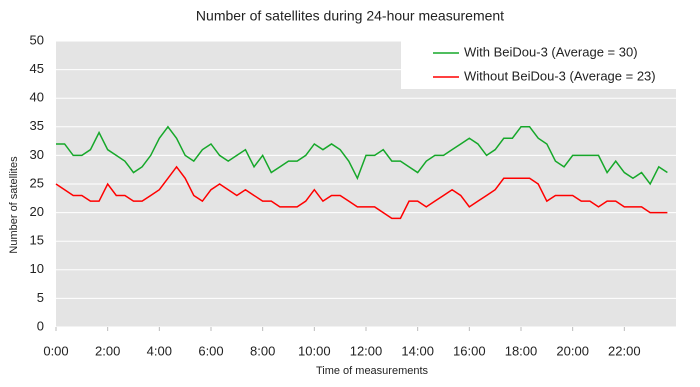  What do you see at coordinates (262, 350) in the screenshot?
I see `x-tick-label: 8:00` at bounding box center [262, 350].